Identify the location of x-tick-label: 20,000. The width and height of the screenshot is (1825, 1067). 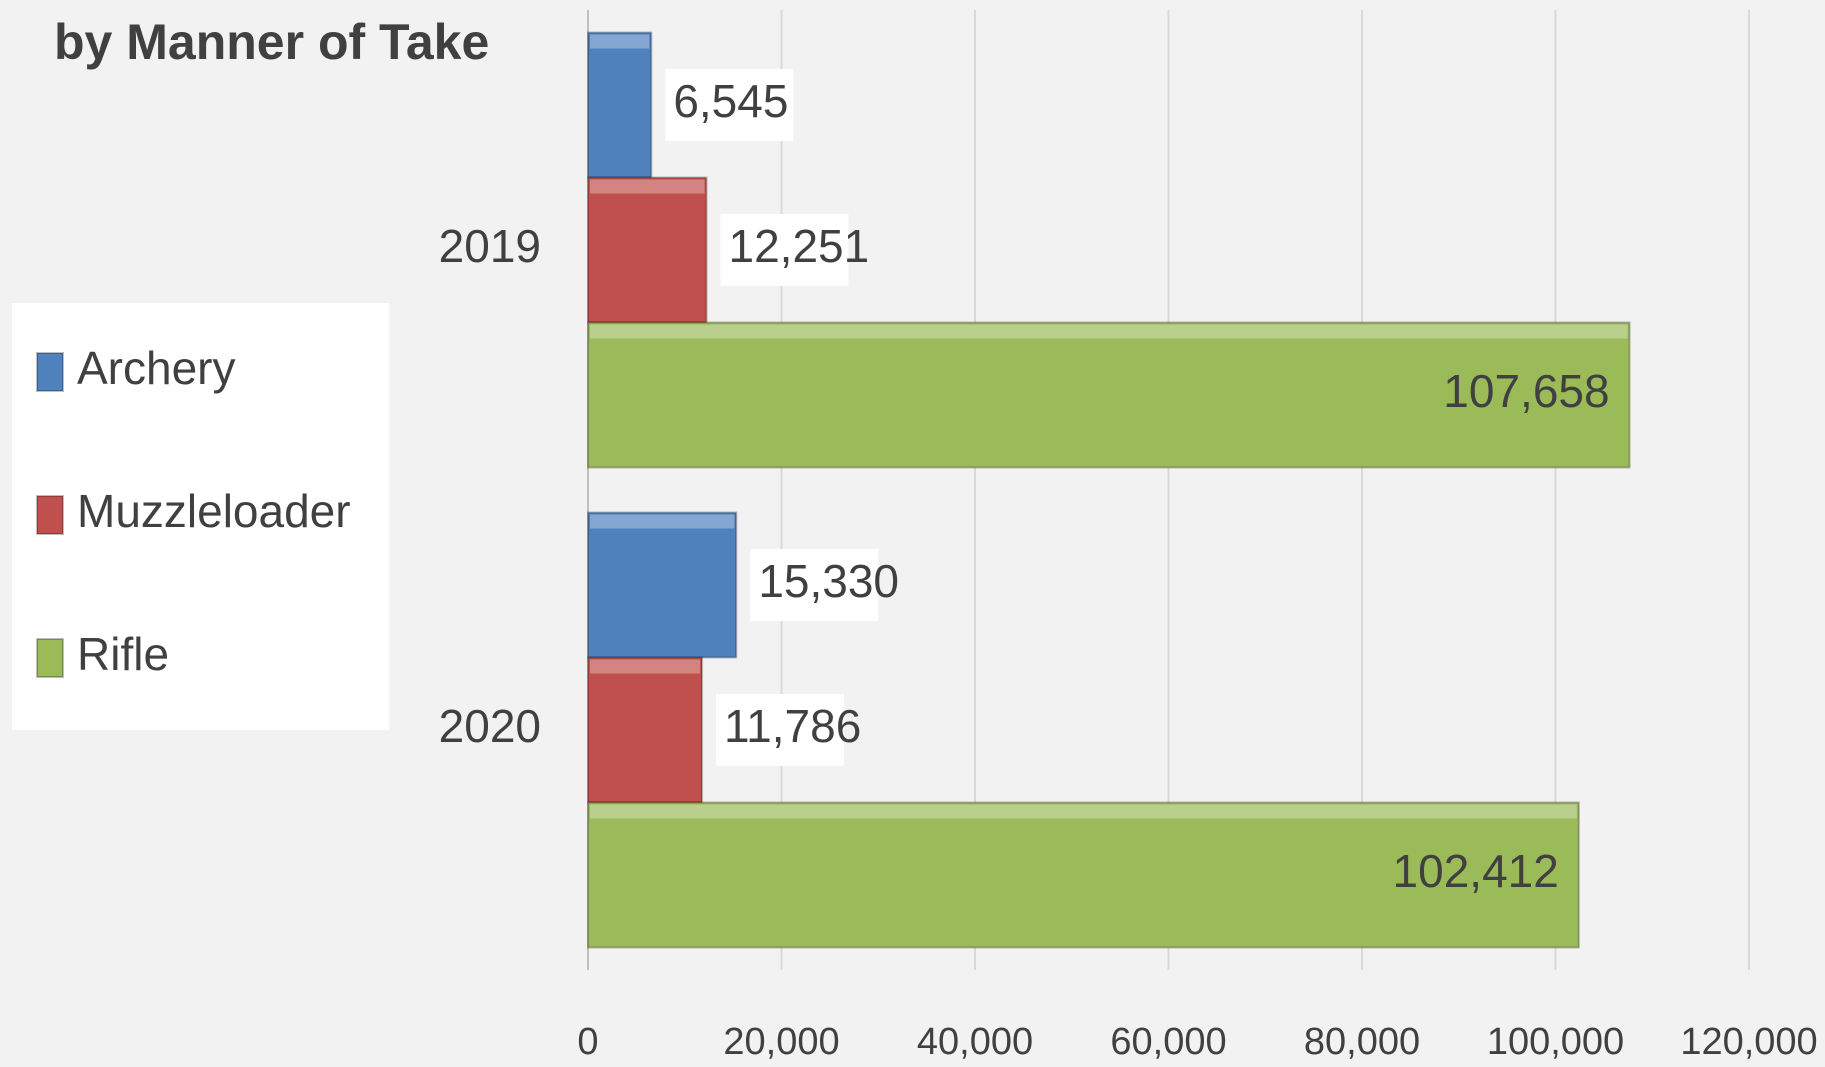
(781, 1042).